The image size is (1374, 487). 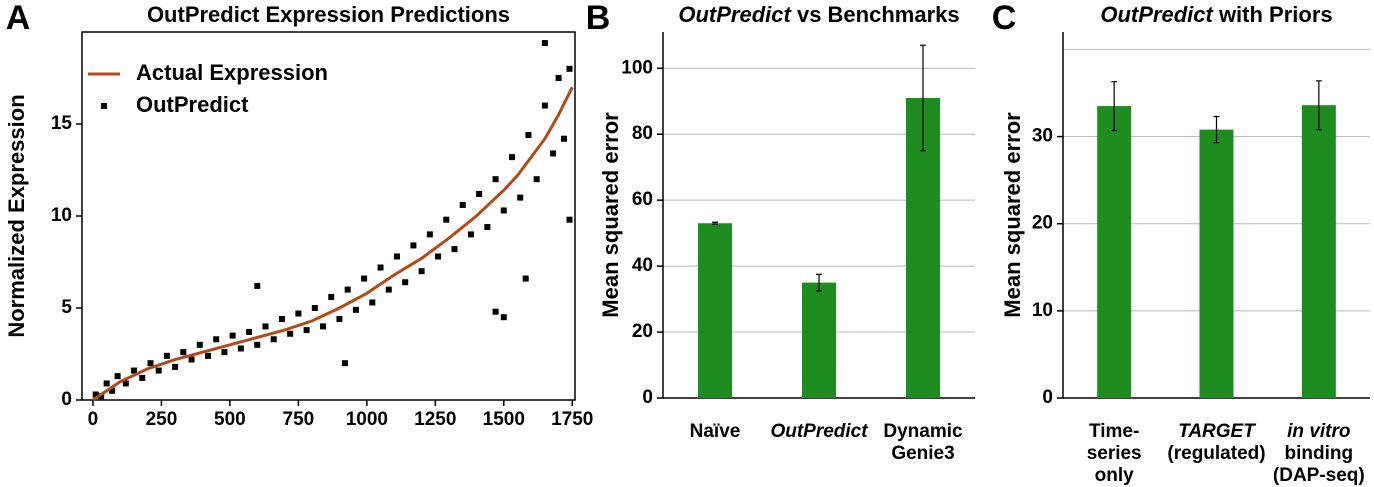 What do you see at coordinates (104, 106) in the screenshot?
I see `legend-marker` at bounding box center [104, 106].